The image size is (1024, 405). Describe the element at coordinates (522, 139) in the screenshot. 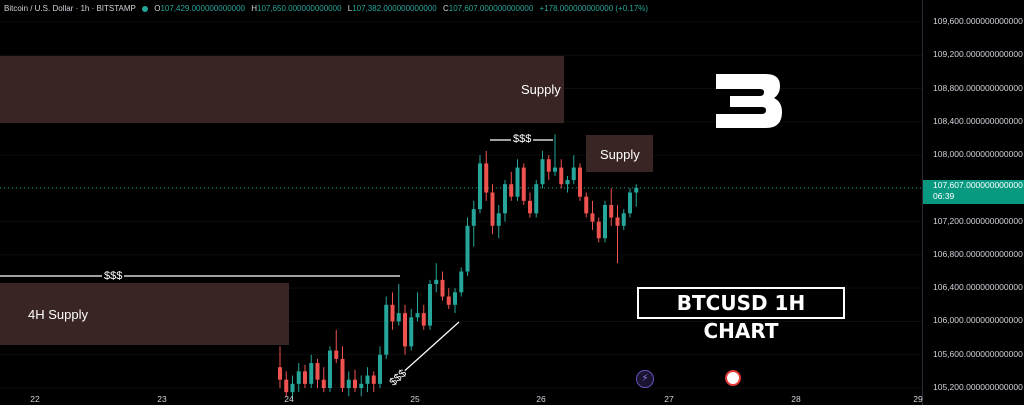

I see `liquidity-label-top: $$$` at that location.